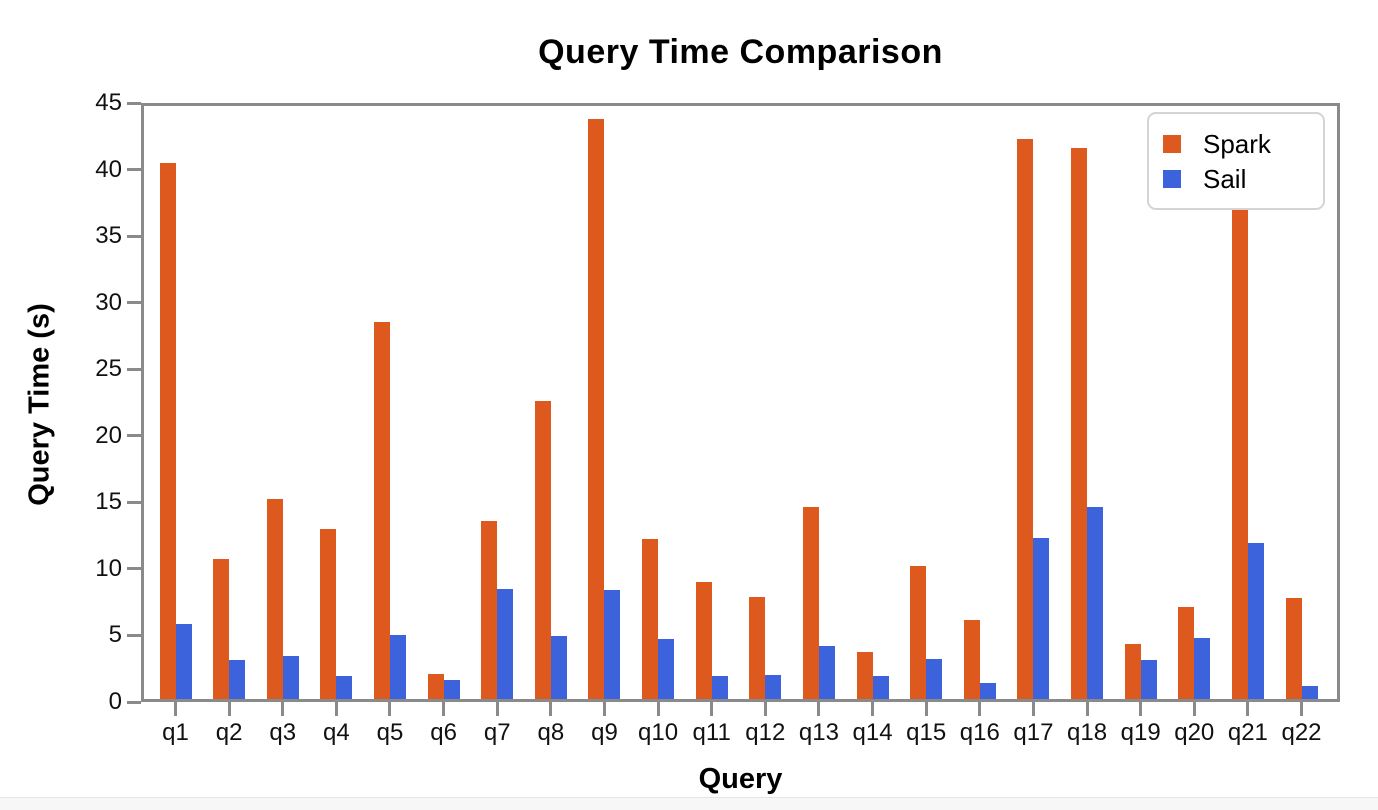 This screenshot has height=810, width=1378. Describe the element at coordinates (1025, 418) in the screenshot. I see `bar-spark-q17` at that location.